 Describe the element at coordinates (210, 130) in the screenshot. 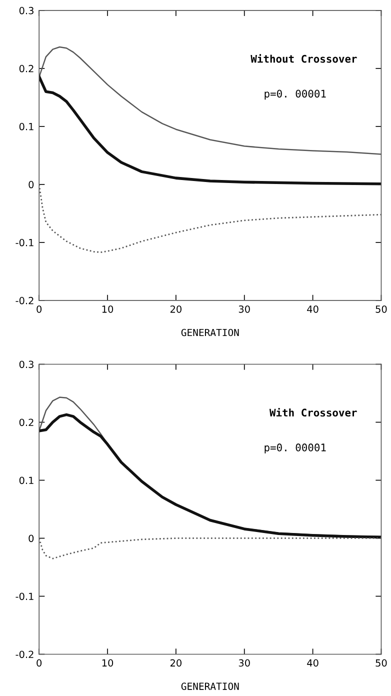

I see `line-series` at that location.